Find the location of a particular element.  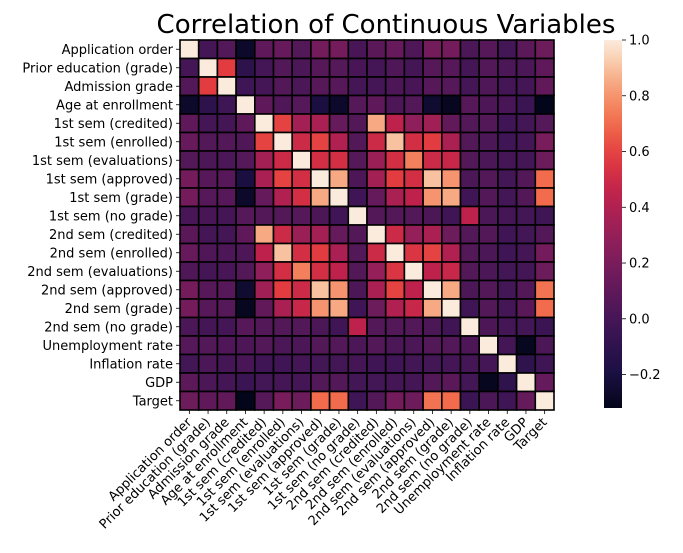

colorbar-tick-label: 0.2 is located at coordinates (639, 264).